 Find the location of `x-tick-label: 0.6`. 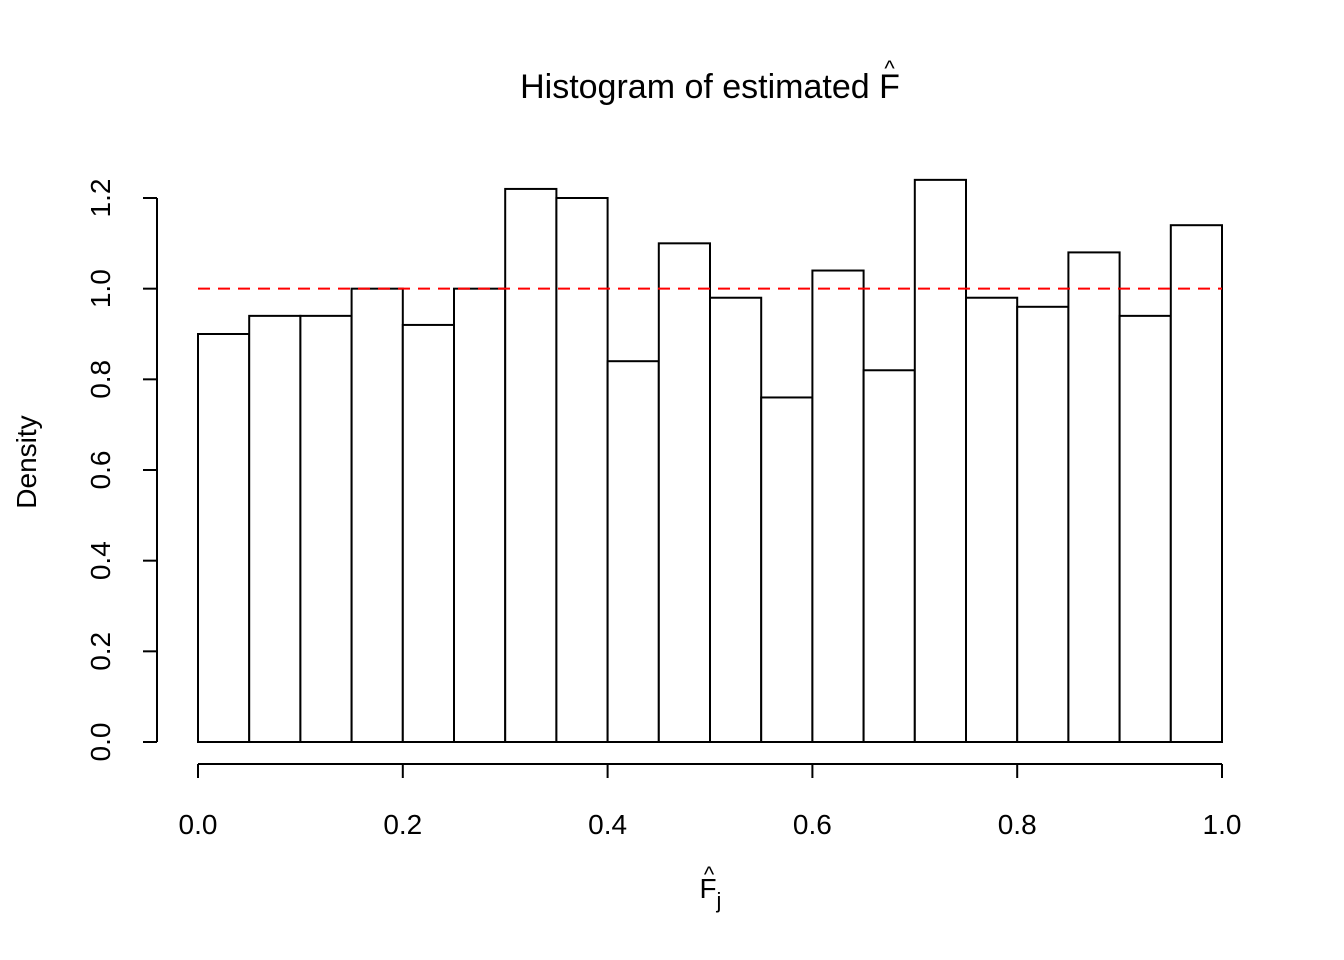

x-tick-label: 0.6 is located at coordinates (812, 824).